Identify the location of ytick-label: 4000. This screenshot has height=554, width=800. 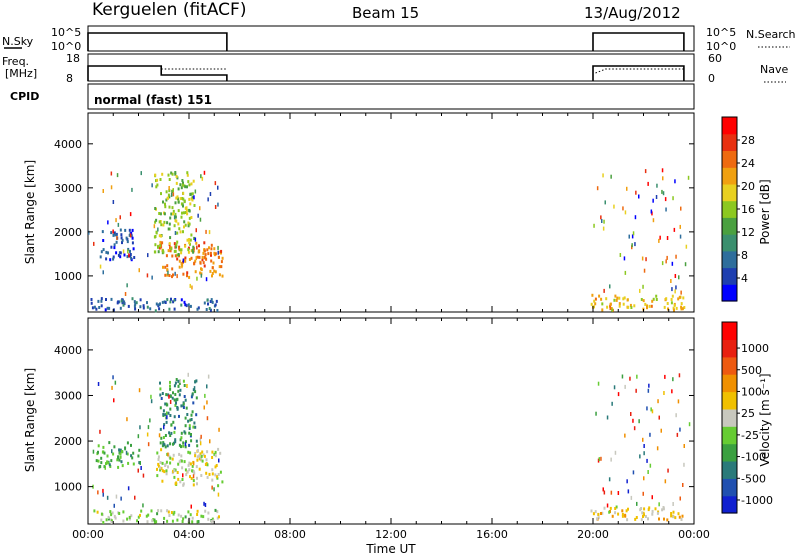
(68, 350).